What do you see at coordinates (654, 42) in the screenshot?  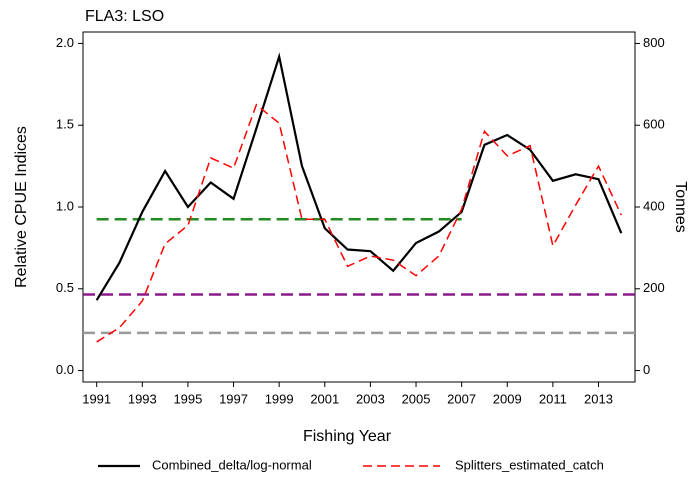 I see `y2-tick-label: 800` at bounding box center [654, 42].